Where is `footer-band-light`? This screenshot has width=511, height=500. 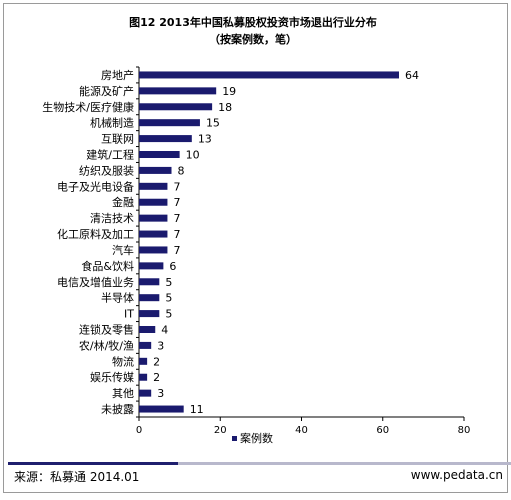
footer-band-light is located at coordinates (344, 463).